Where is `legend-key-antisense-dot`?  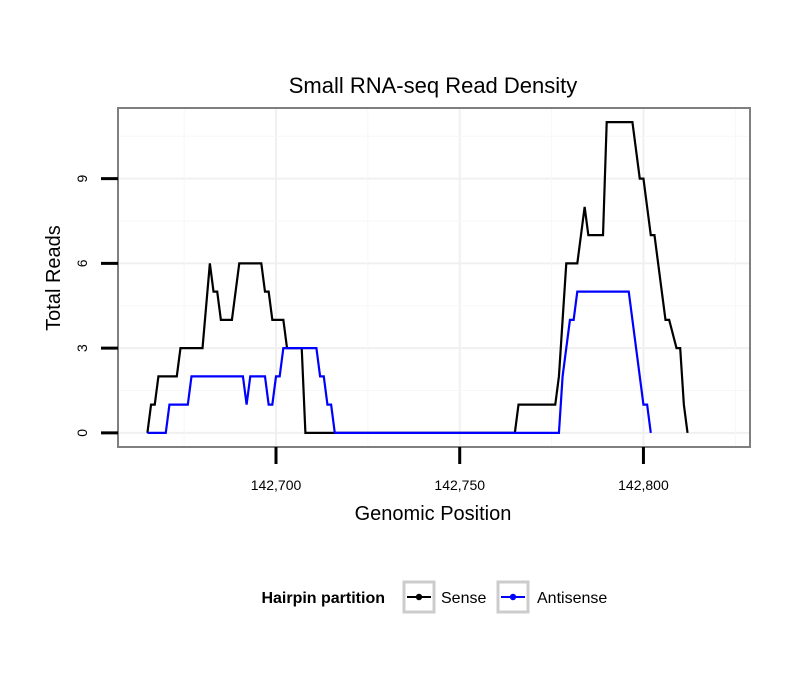 legend-key-antisense-dot is located at coordinates (513, 597).